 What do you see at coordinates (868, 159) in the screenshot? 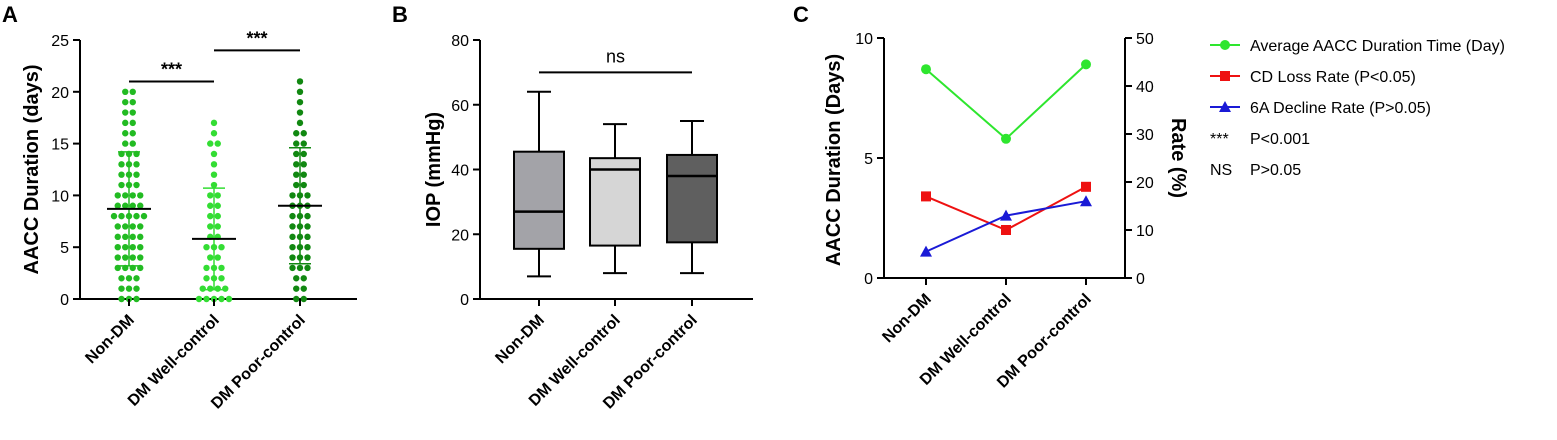
I see `y-tick-label-left: 5` at bounding box center [868, 159].